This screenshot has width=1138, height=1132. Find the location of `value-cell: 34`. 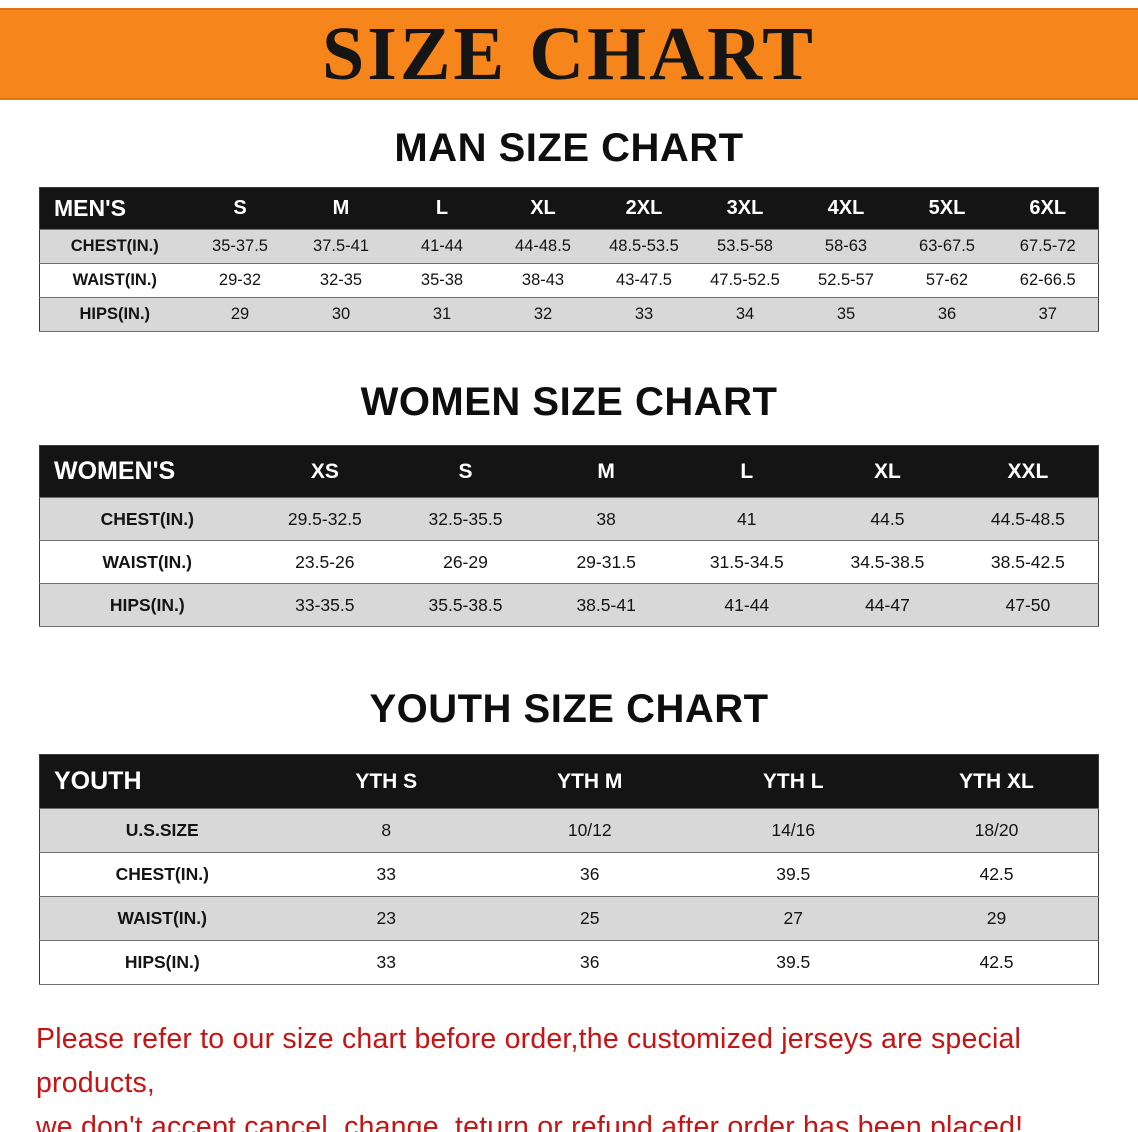

value-cell: 34 is located at coordinates (745, 314).